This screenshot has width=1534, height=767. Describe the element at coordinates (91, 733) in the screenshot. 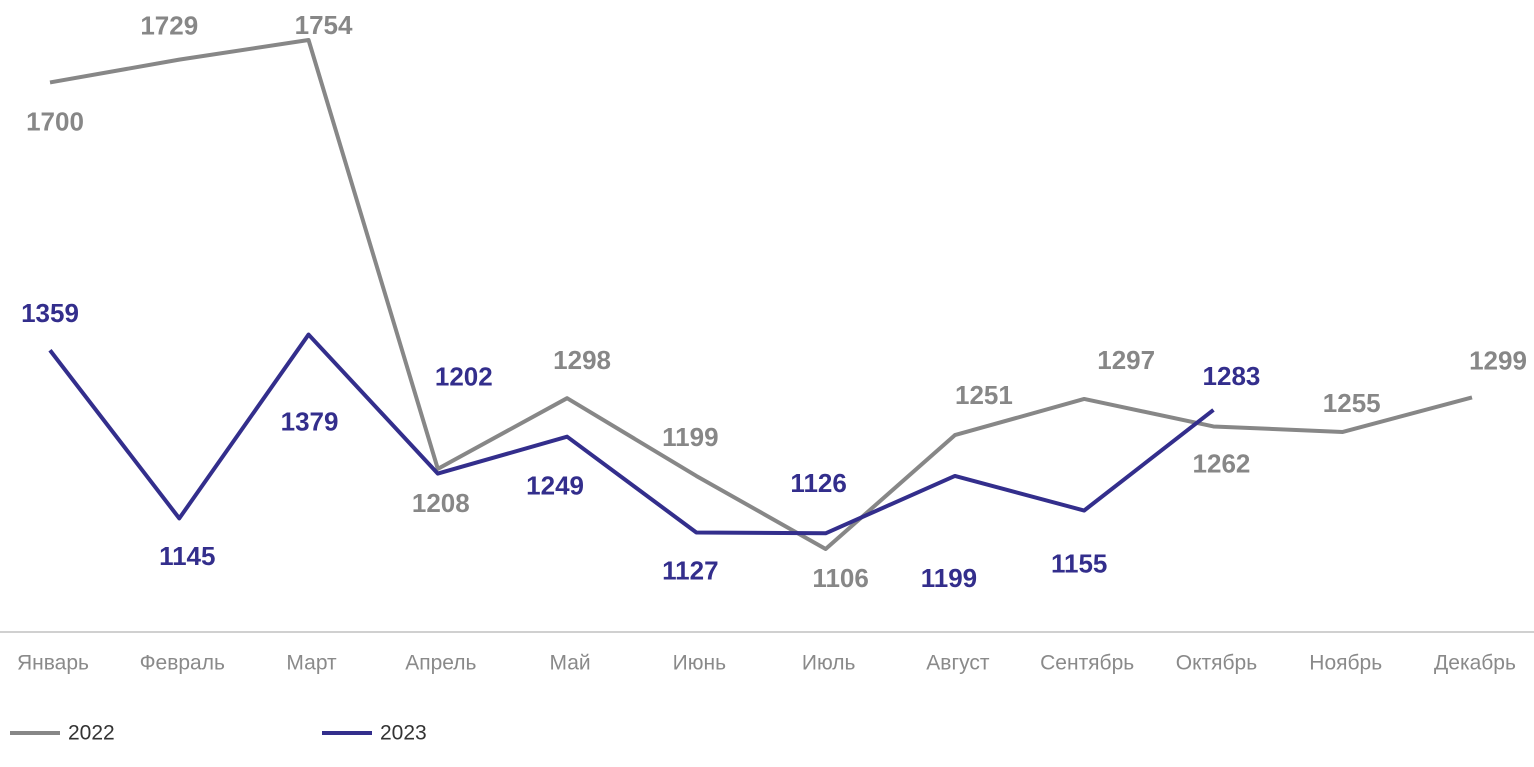

I see `legend-label: 2022` at that location.